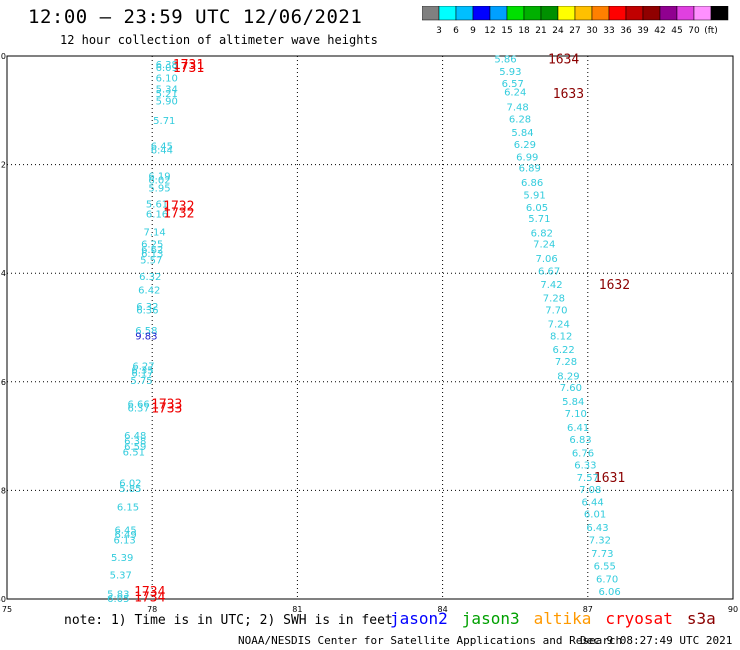  Describe the element at coordinates (188, 65) in the screenshot. I see `time-label: 1731` at that location.